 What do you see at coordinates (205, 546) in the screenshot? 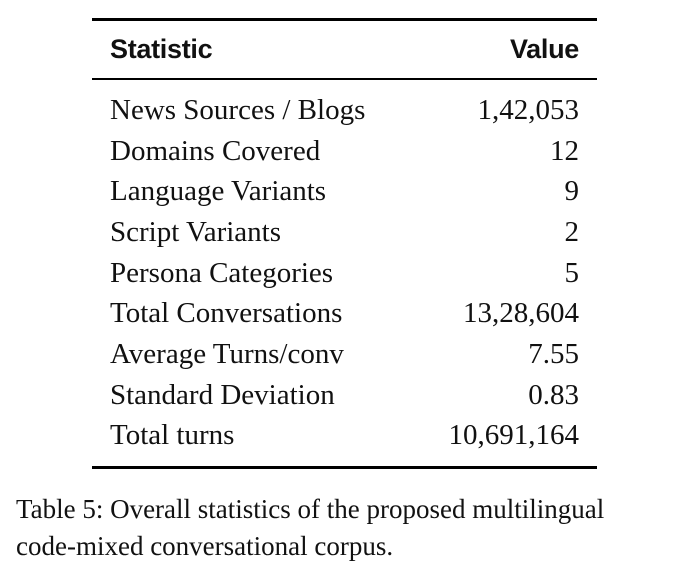
I see `caption-line: code-mixed conversational corpus.` at bounding box center [205, 546].